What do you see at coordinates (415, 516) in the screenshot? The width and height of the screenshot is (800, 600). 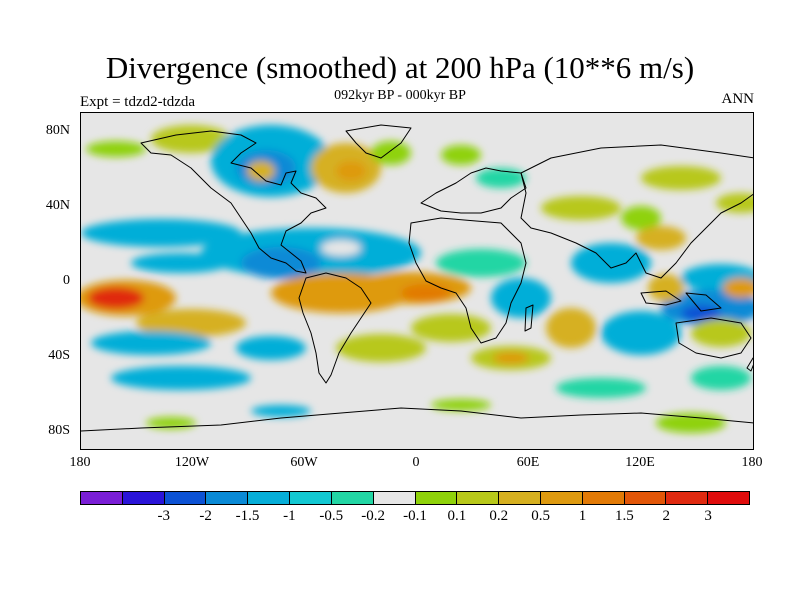 I see `colorbar-label: -0.1` at bounding box center [415, 516].